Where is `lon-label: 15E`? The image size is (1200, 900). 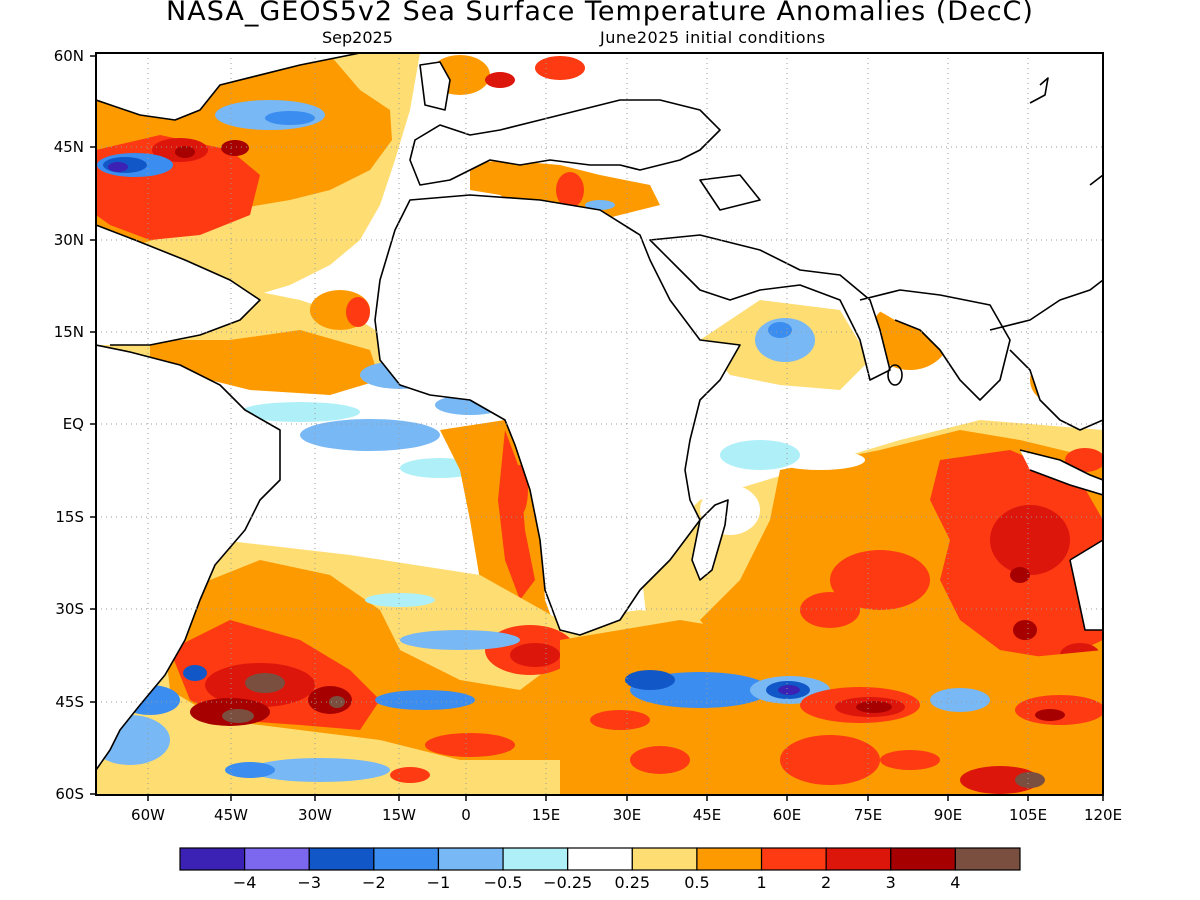 lon-label: 15E is located at coordinates (546, 815).